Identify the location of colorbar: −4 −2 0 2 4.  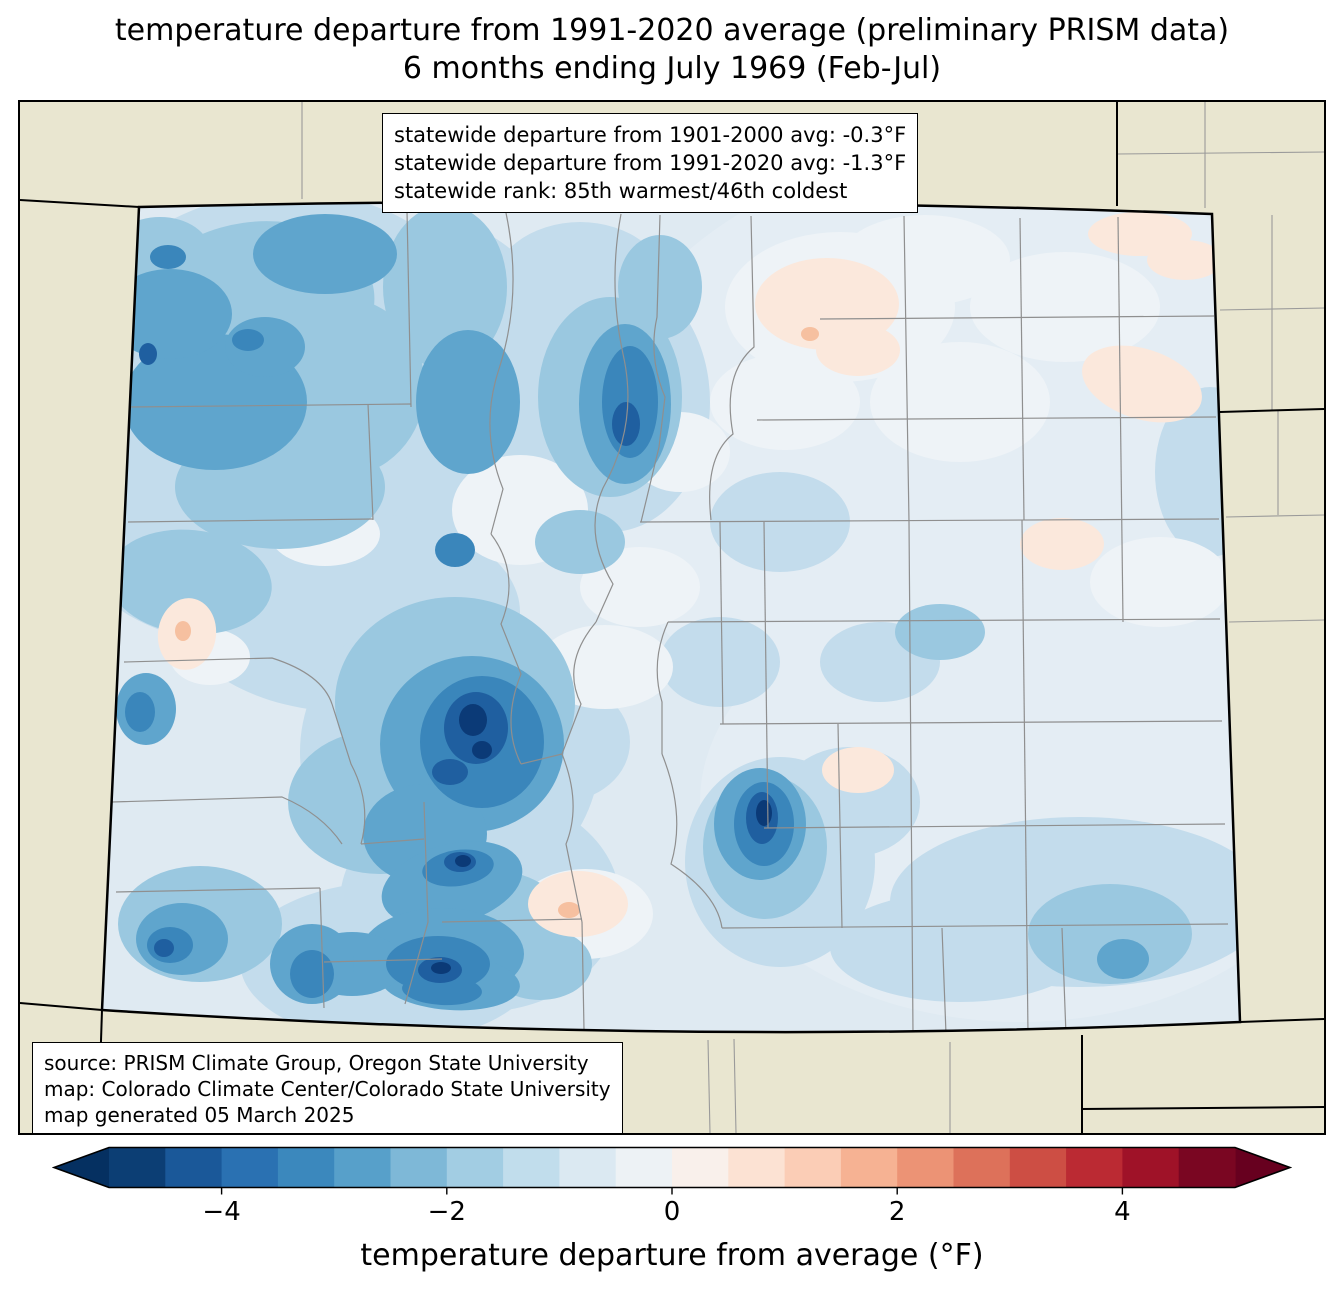
(672, 1190).